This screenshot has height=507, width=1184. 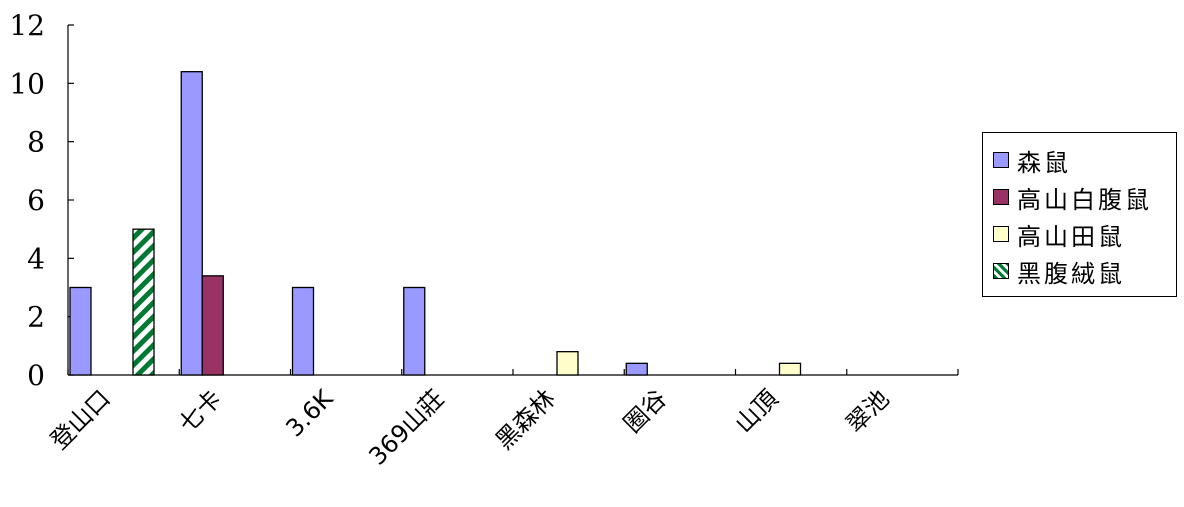 I want to click on x-tick-label: 圈谷, so click(x=645, y=411).